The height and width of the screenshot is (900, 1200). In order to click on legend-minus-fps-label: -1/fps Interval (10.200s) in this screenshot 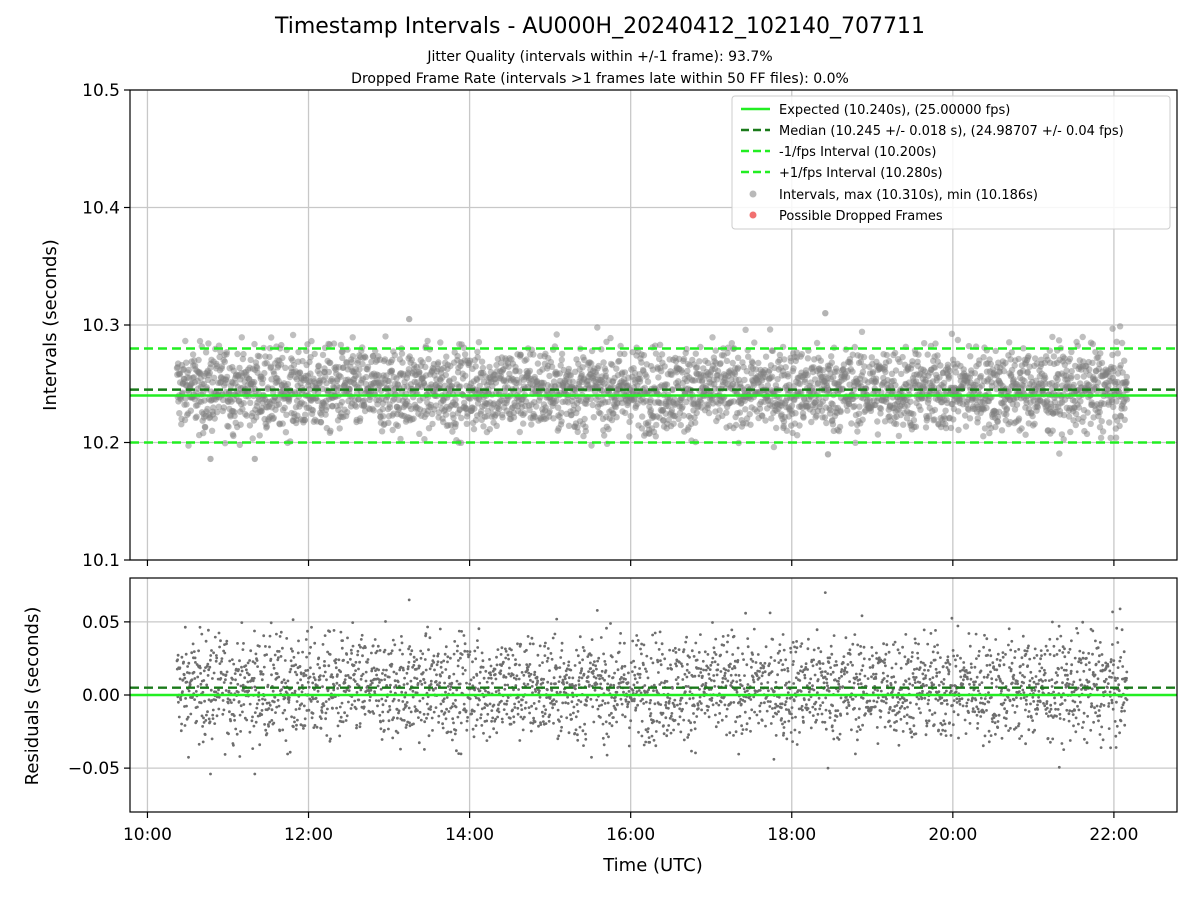, I will do `click(857, 152)`.